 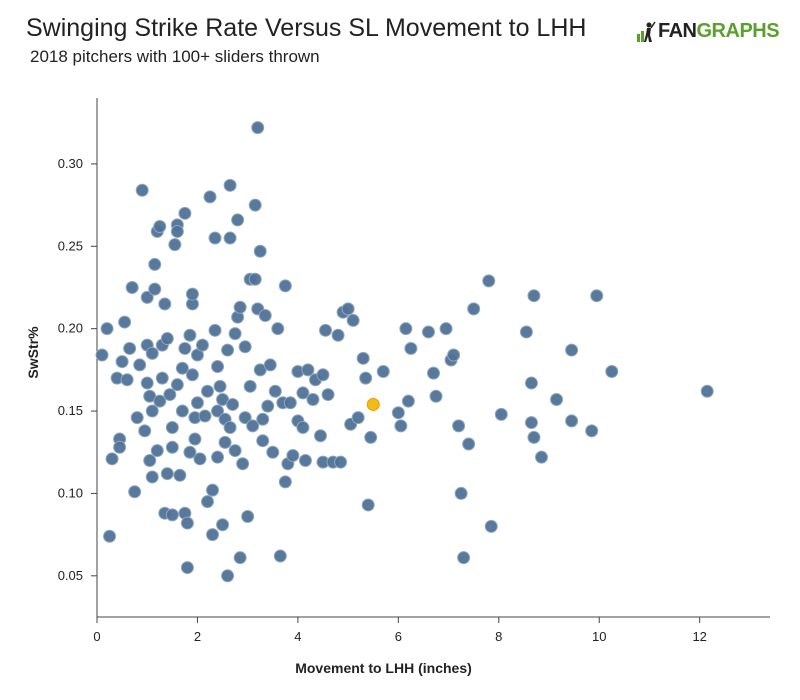 What do you see at coordinates (96, 636) in the screenshot?
I see `x-tick-label: 0` at bounding box center [96, 636].